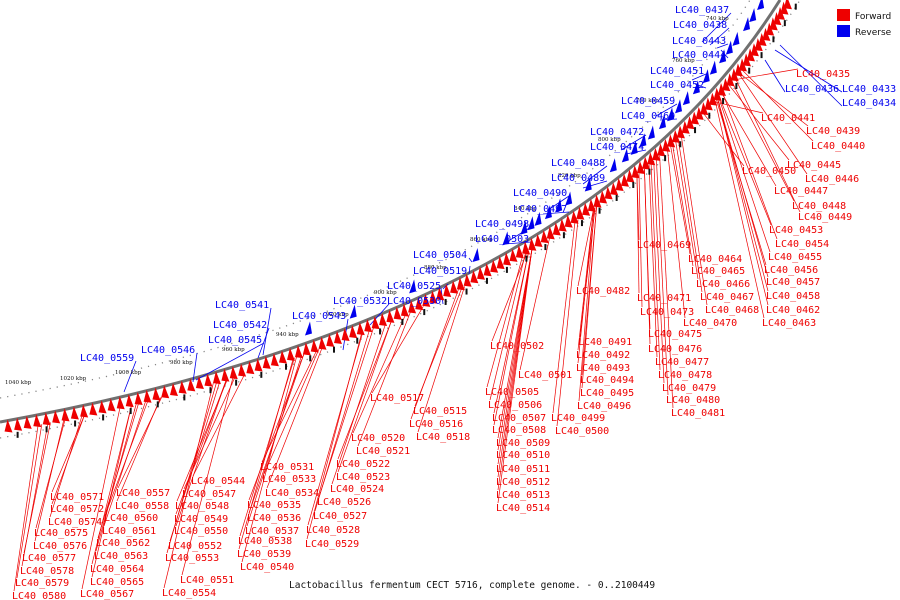 This screenshot has height=600, width=900. What do you see at coordinates (319, 316) in the screenshot?
I see `reverse-gene-label: LC40_0543` at bounding box center [319, 316].